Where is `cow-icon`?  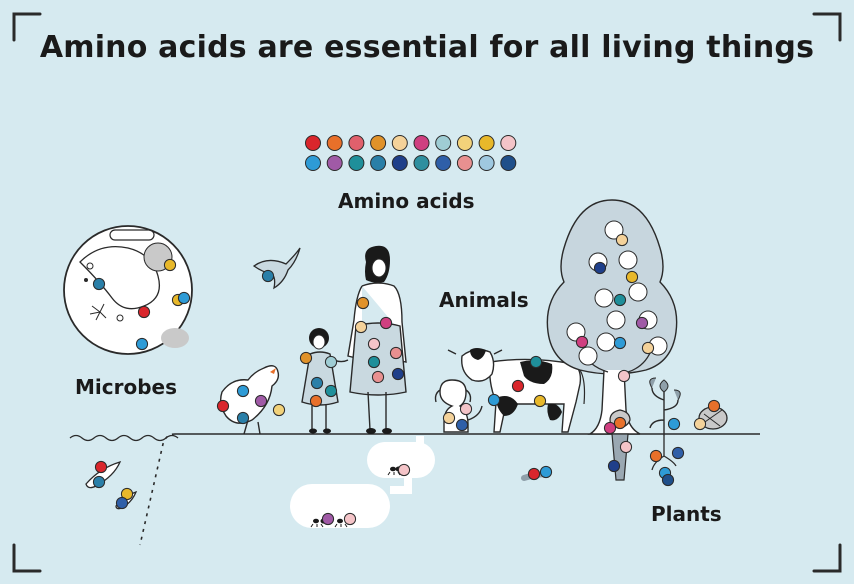
cow-icon is located at coordinates (516, 390).